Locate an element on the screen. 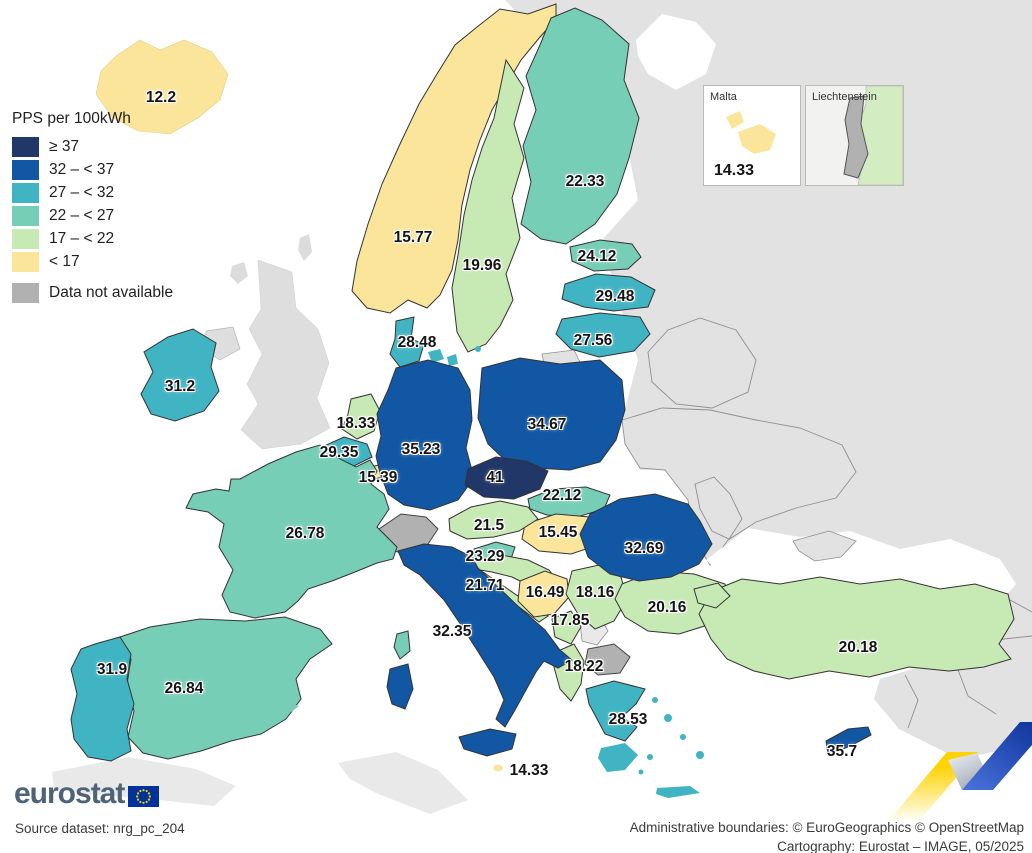 Image resolution: width=1032 pixels, height=853 pixels. land-moldova is located at coordinates (718, 508).